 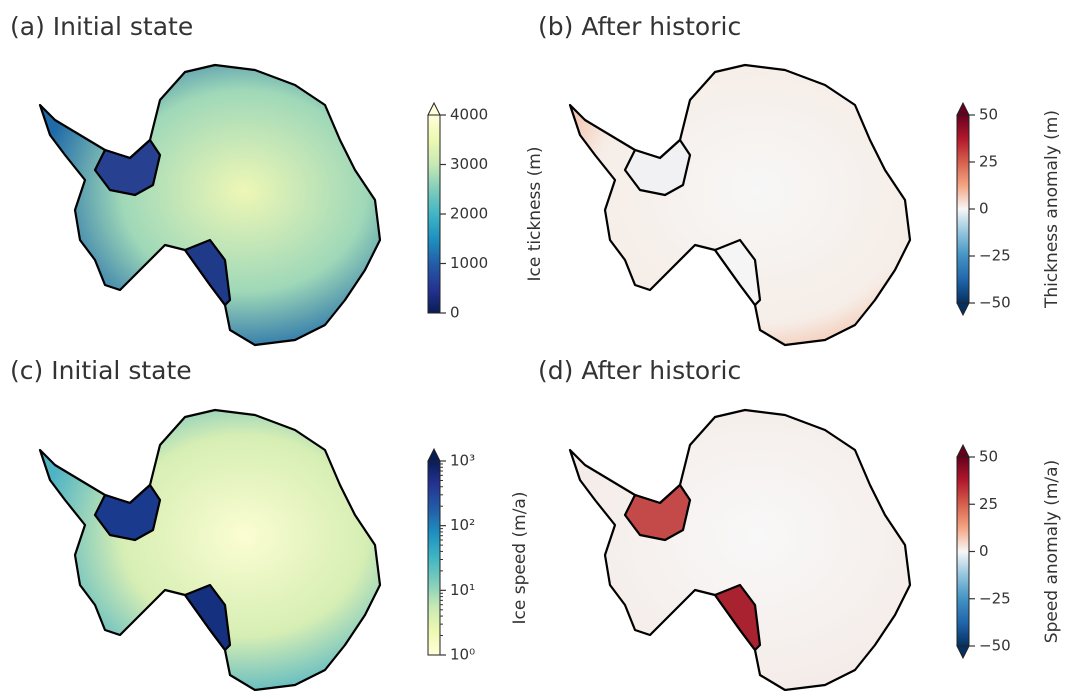 I want to click on panel-title: (b) After historic, so click(x=639, y=26).